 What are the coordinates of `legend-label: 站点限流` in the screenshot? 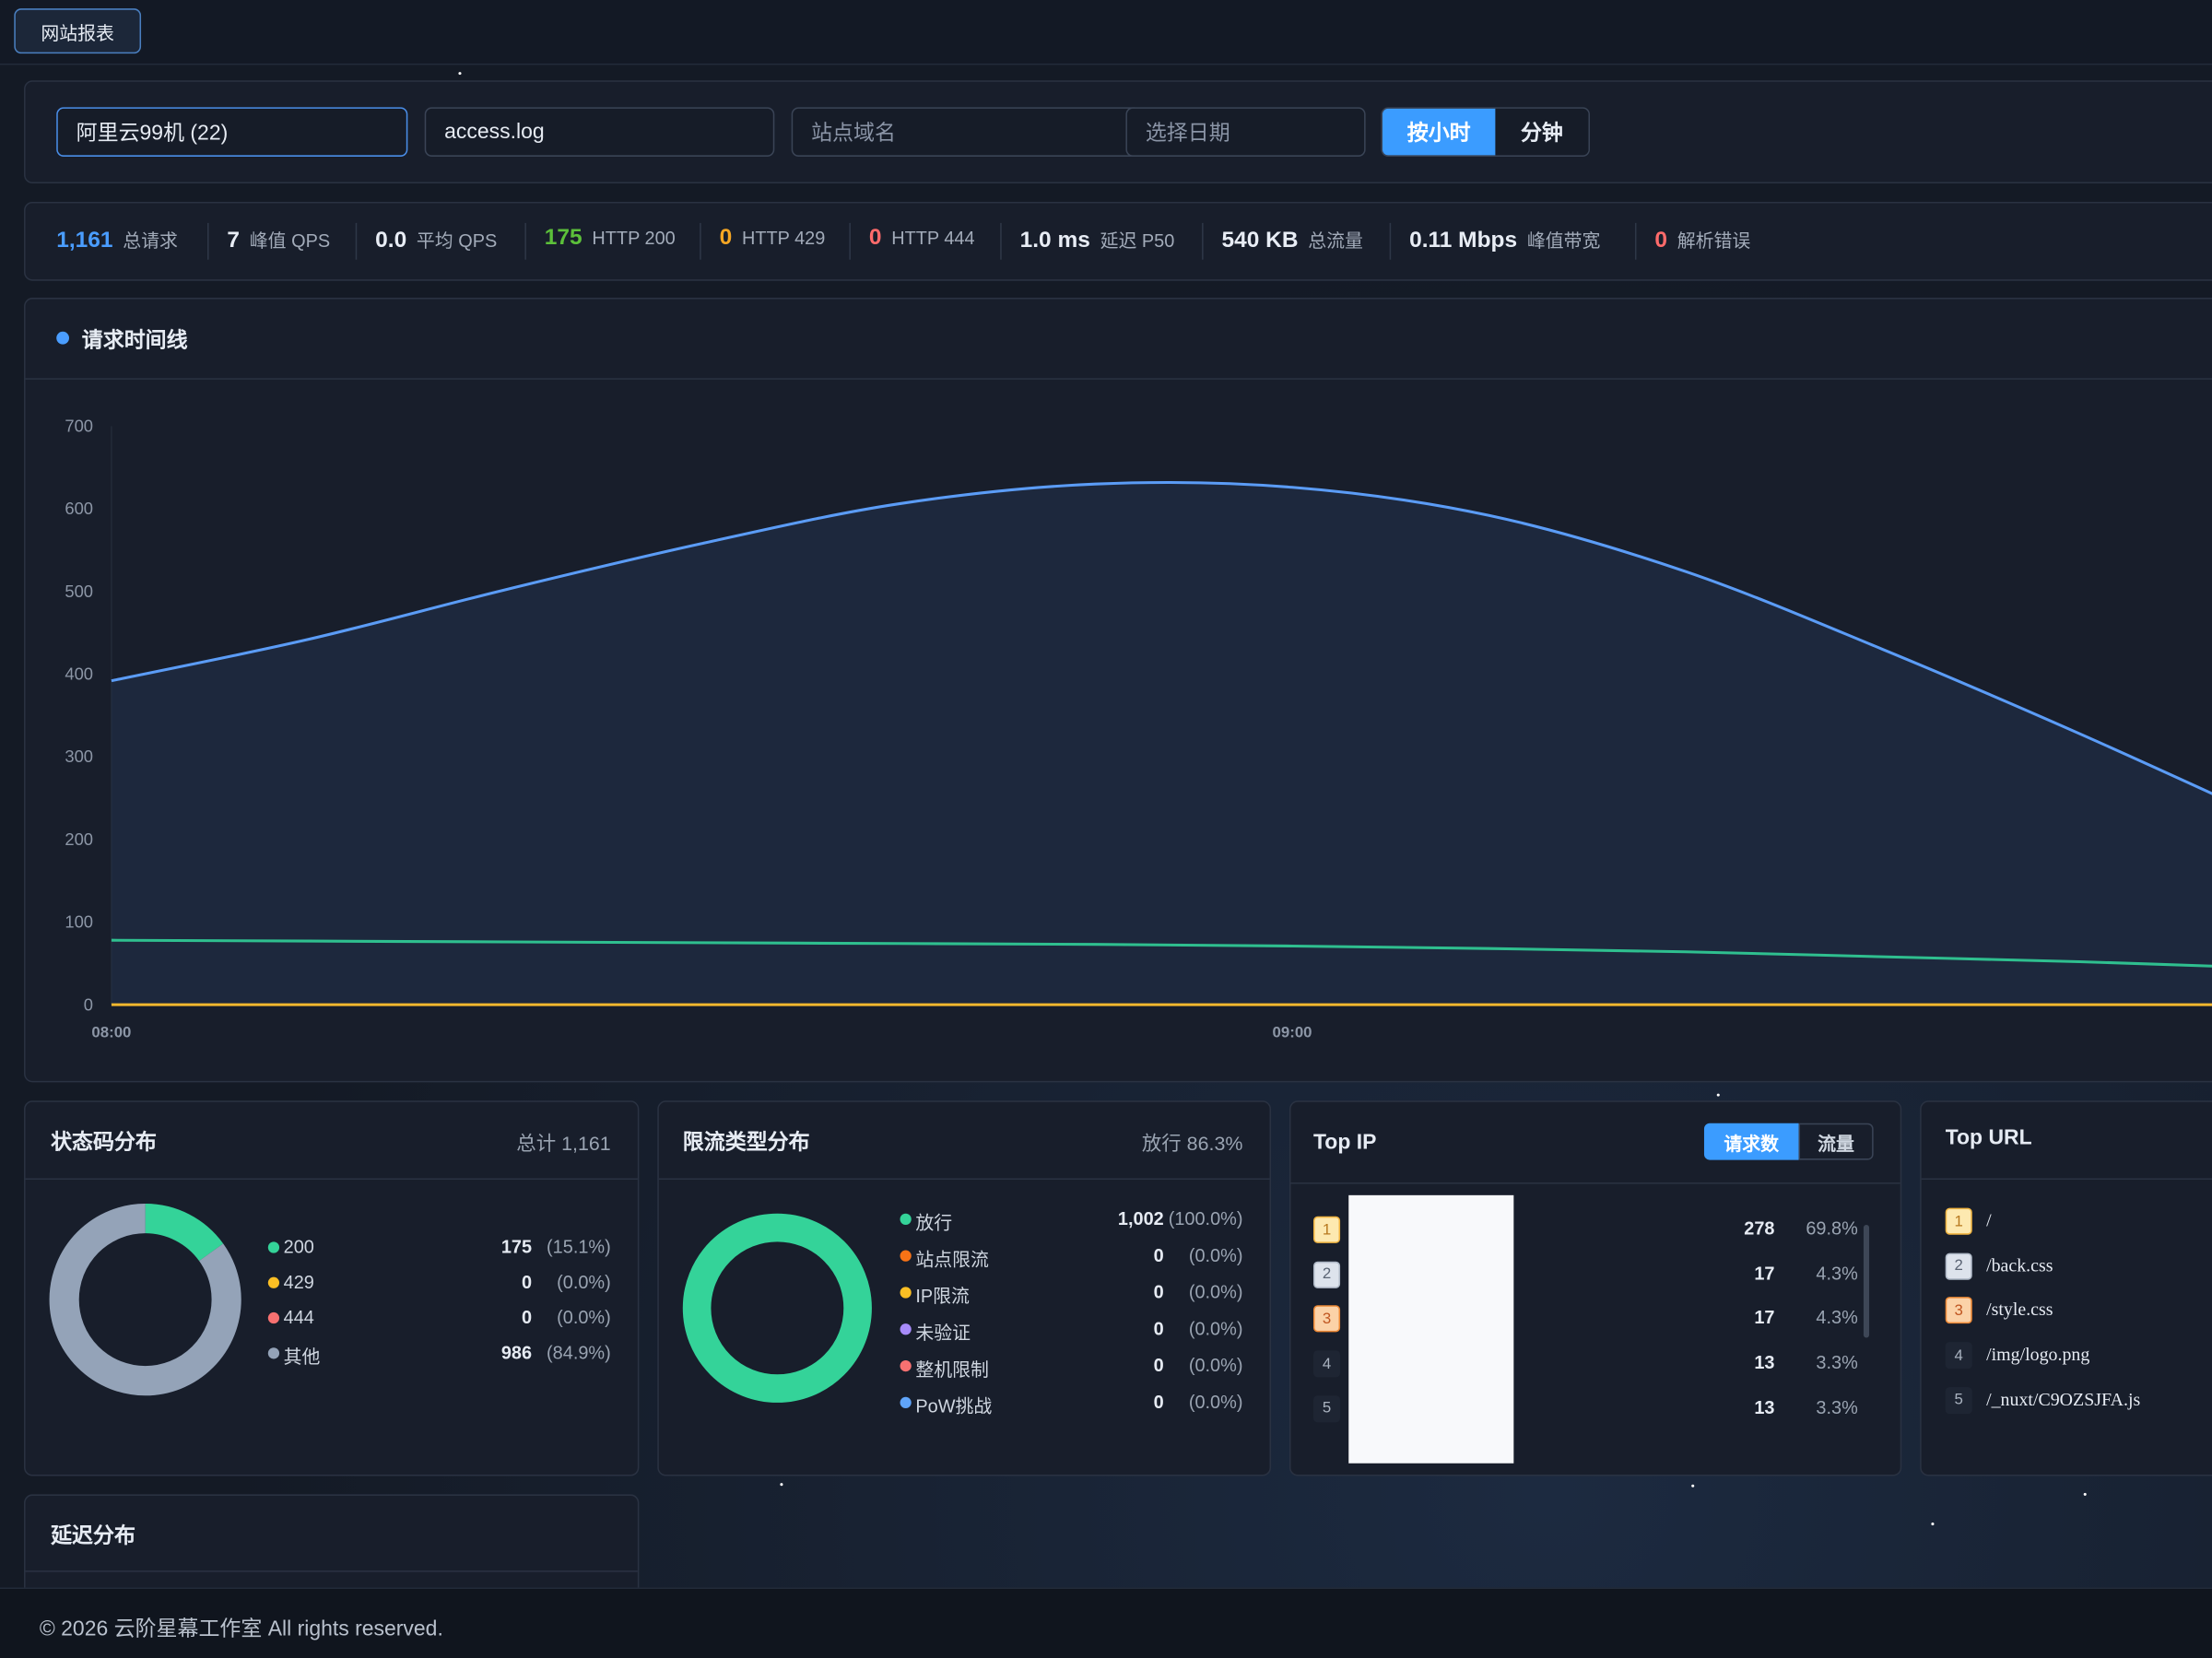 It's located at (952, 1259).